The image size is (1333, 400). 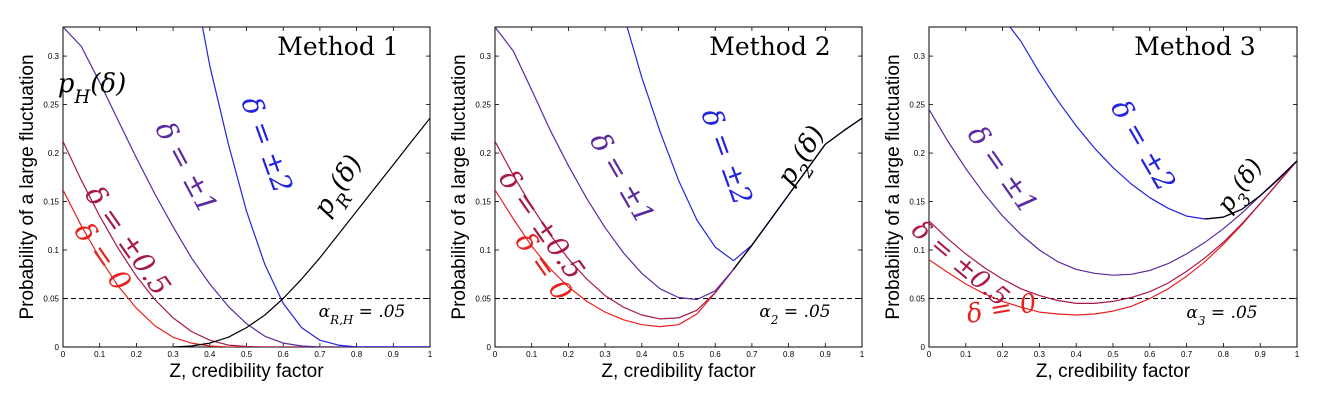 What do you see at coordinates (92, 88) in the screenshot?
I see `curve-annotation: pH​(δ)` at bounding box center [92, 88].